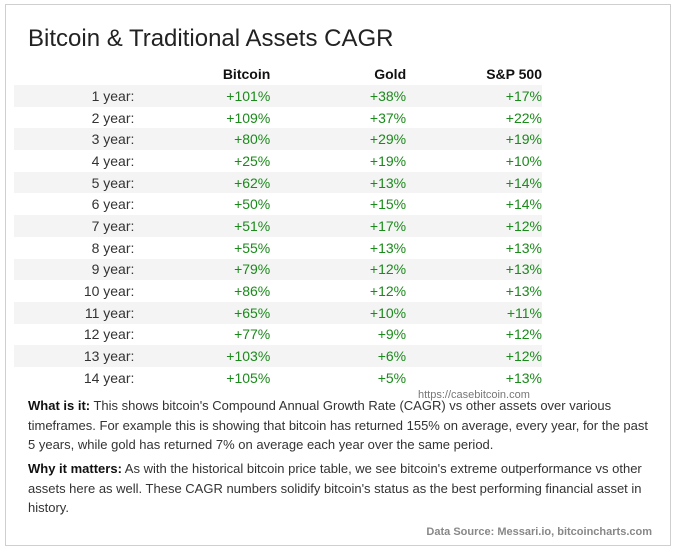 The width and height of the screenshot is (678, 550). What do you see at coordinates (252, 204) in the screenshot?
I see `bitcoin-value: +50%` at bounding box center [252, 204].